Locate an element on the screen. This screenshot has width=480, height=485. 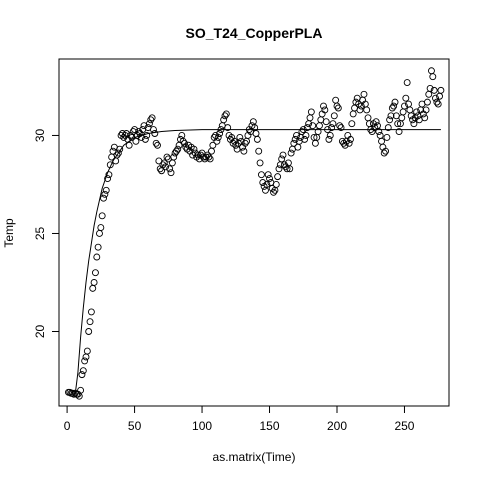
x-tick-label: 0 is located at coordinates (67, 426).